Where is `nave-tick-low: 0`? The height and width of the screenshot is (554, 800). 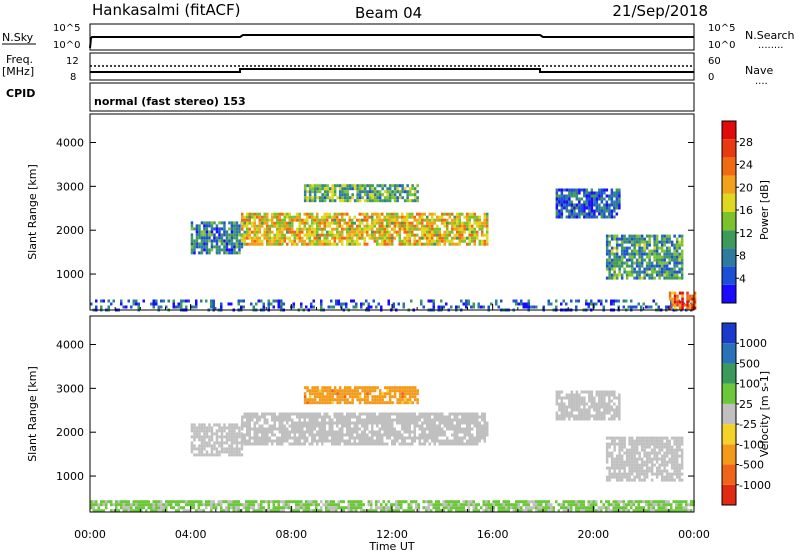 nave-tick-low: 0 is located at coordinates (711, 77).